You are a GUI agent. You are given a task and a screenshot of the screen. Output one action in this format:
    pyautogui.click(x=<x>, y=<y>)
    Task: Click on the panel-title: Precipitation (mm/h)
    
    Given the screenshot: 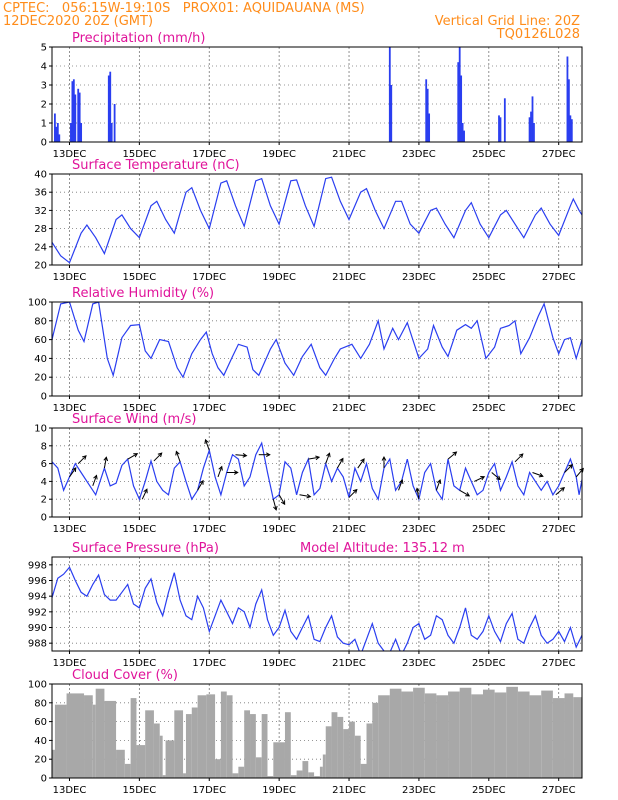 What is the action you would take?
    pyautogui.click(x=138, y=38)
    